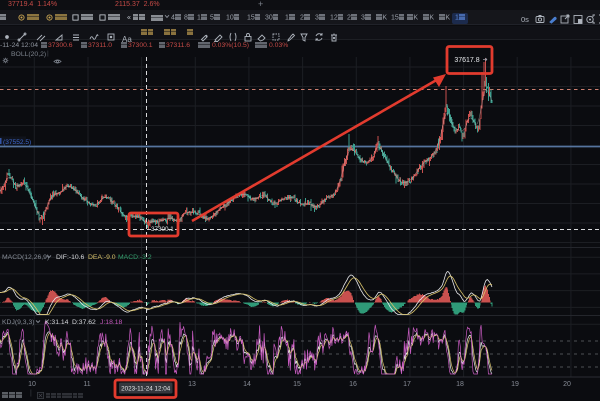  What do you see at coordinates (57, 322) in the screenshot?
I see `svg-text: K:31.14` at bounding box center [57, 322].